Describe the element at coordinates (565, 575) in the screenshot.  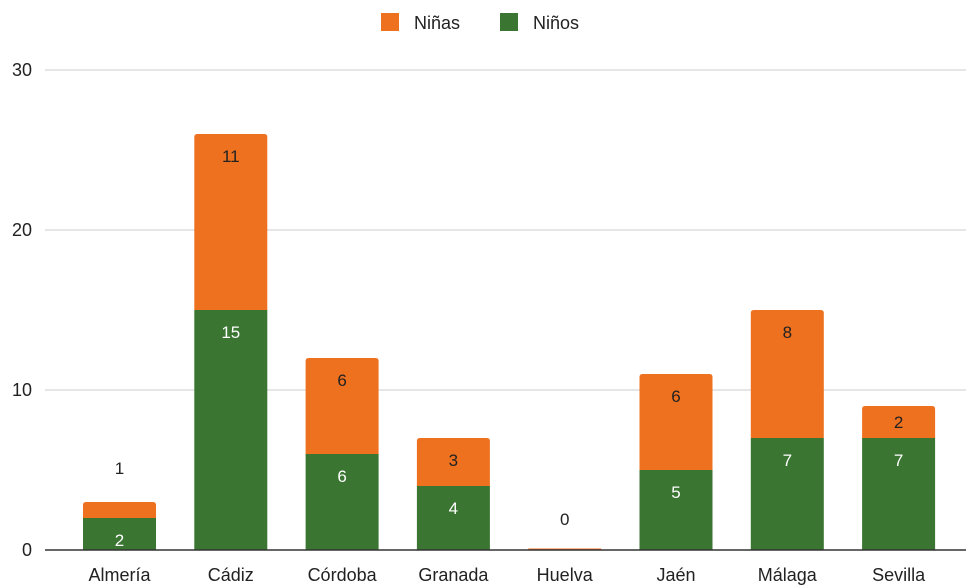
I see `x-category-label: Huelva` at that location.